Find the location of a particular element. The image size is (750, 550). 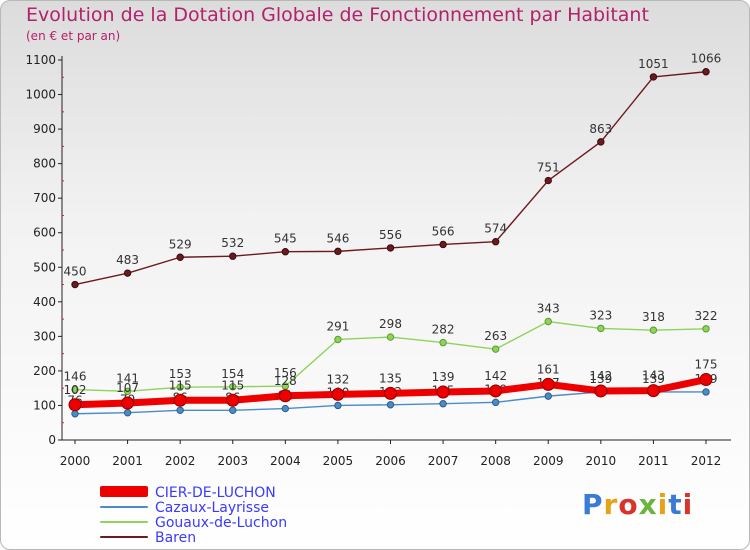

data-label-cier-de-luchon: 115 is located at coordinates (180, 385).